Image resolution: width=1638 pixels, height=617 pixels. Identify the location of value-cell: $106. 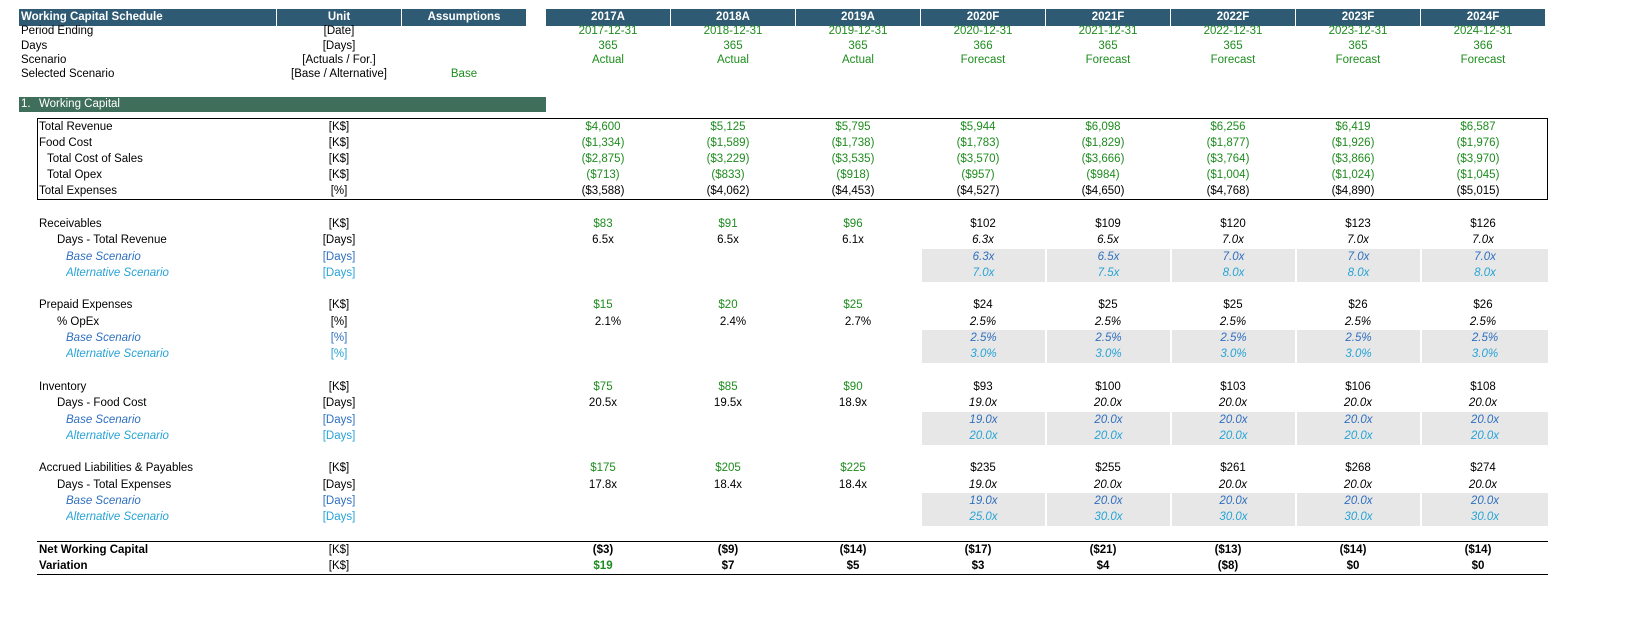
(1358, 387).